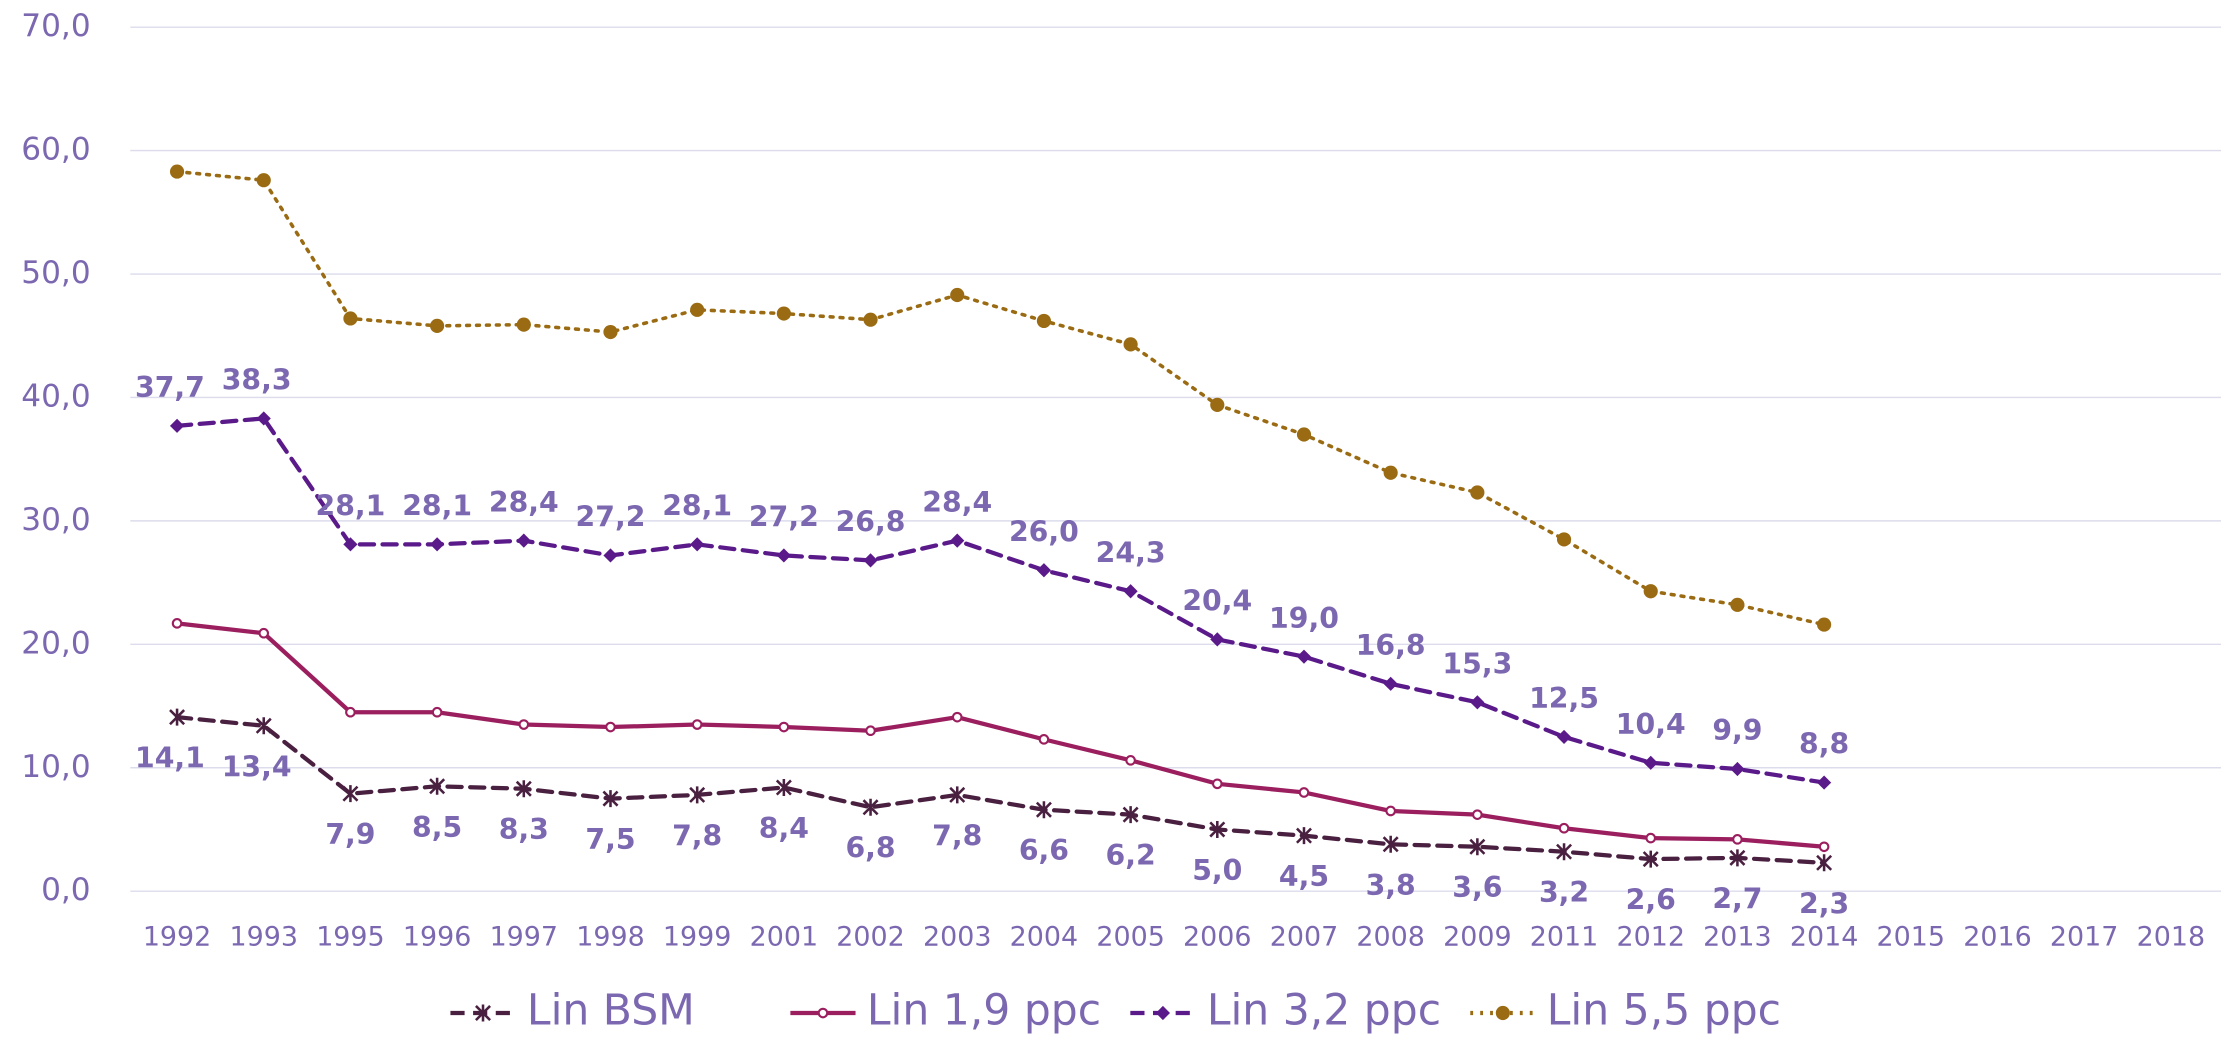 This screenshot has height=1043, width=2221. What do you see at coordinates (1477, 887) in the screenshot?
I see `data-label: 3,6` at bounding box center [1477, 887].